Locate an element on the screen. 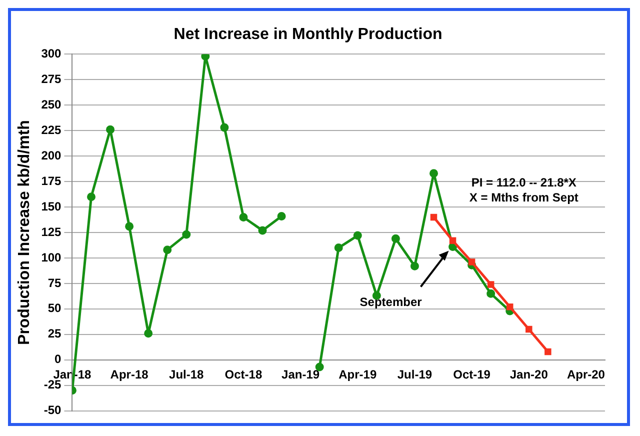 The width and height of the screenshot is (640, 436). x-tick-label: Jul-18 is located at coordinates (186, 374).